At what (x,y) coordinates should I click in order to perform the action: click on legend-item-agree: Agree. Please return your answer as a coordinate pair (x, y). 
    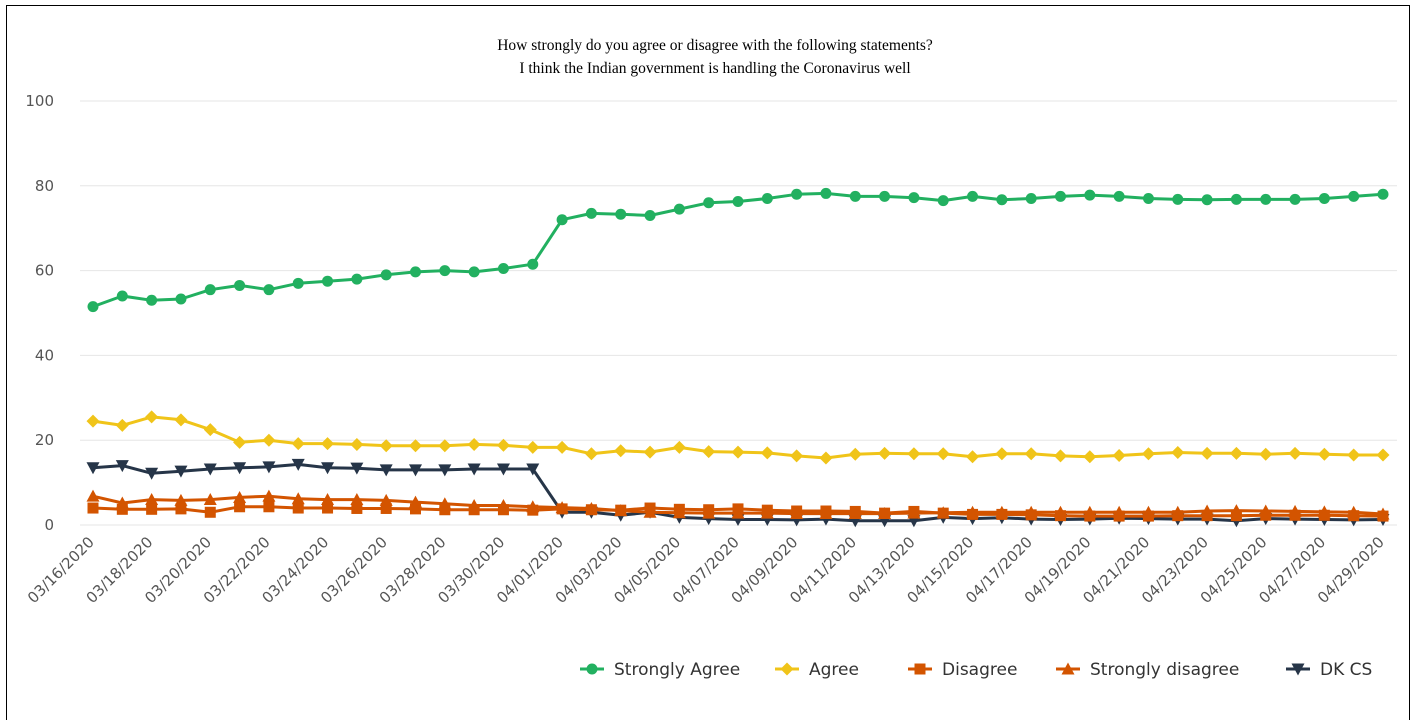
    Looking at the image, I should click on (817, 670).